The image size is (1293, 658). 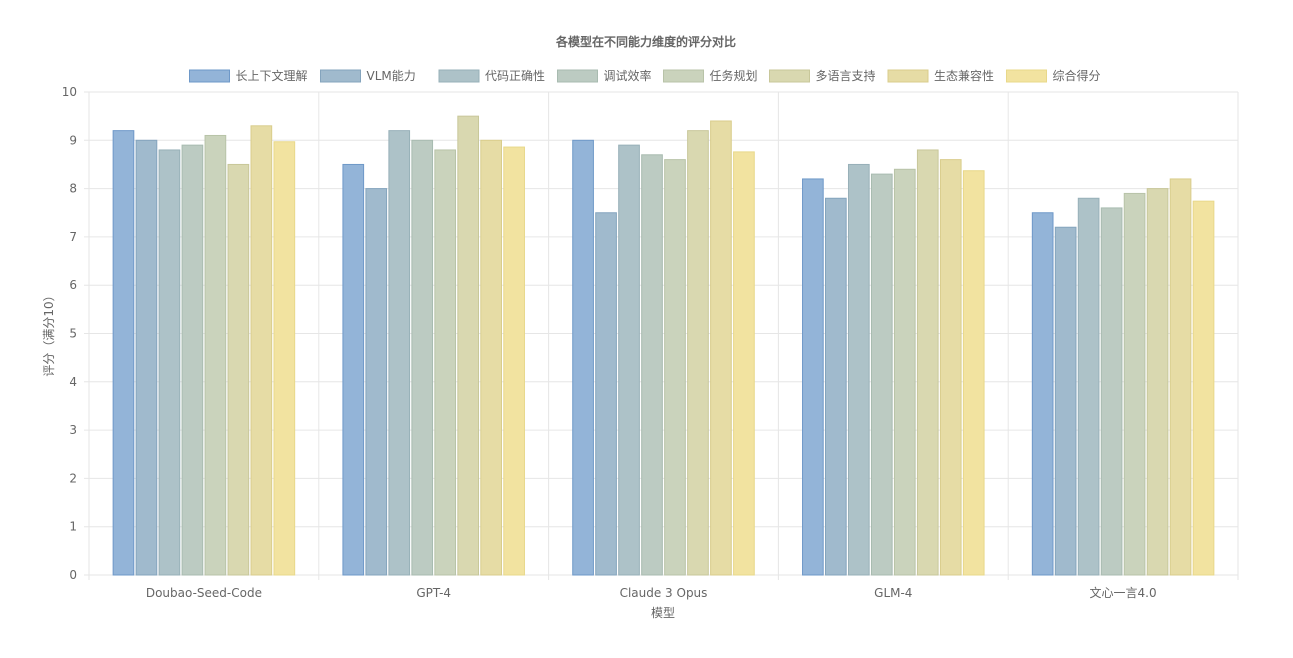 What do you see at coordinates (49, 332) in the screenshot?
I see `y-axis-label: 评分（满分10）` at bounding box center [49, 332].